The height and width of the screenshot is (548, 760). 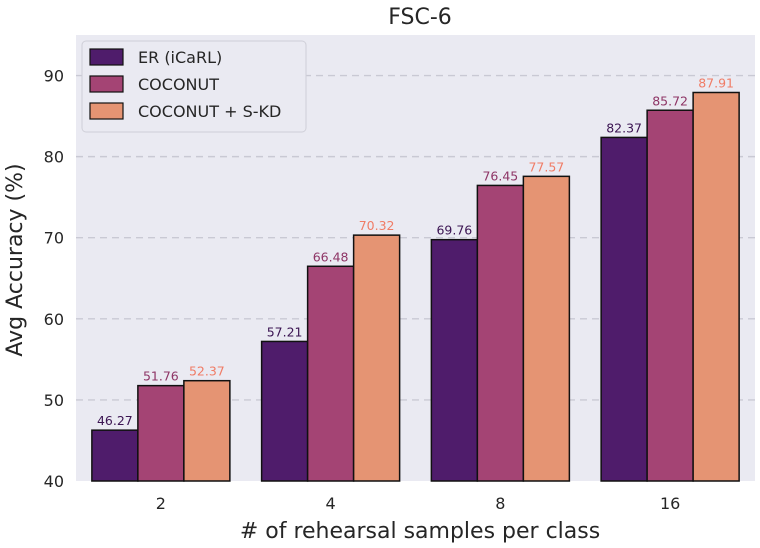 I want to click on x-tick-label: 16, so click(x=670, y=503).